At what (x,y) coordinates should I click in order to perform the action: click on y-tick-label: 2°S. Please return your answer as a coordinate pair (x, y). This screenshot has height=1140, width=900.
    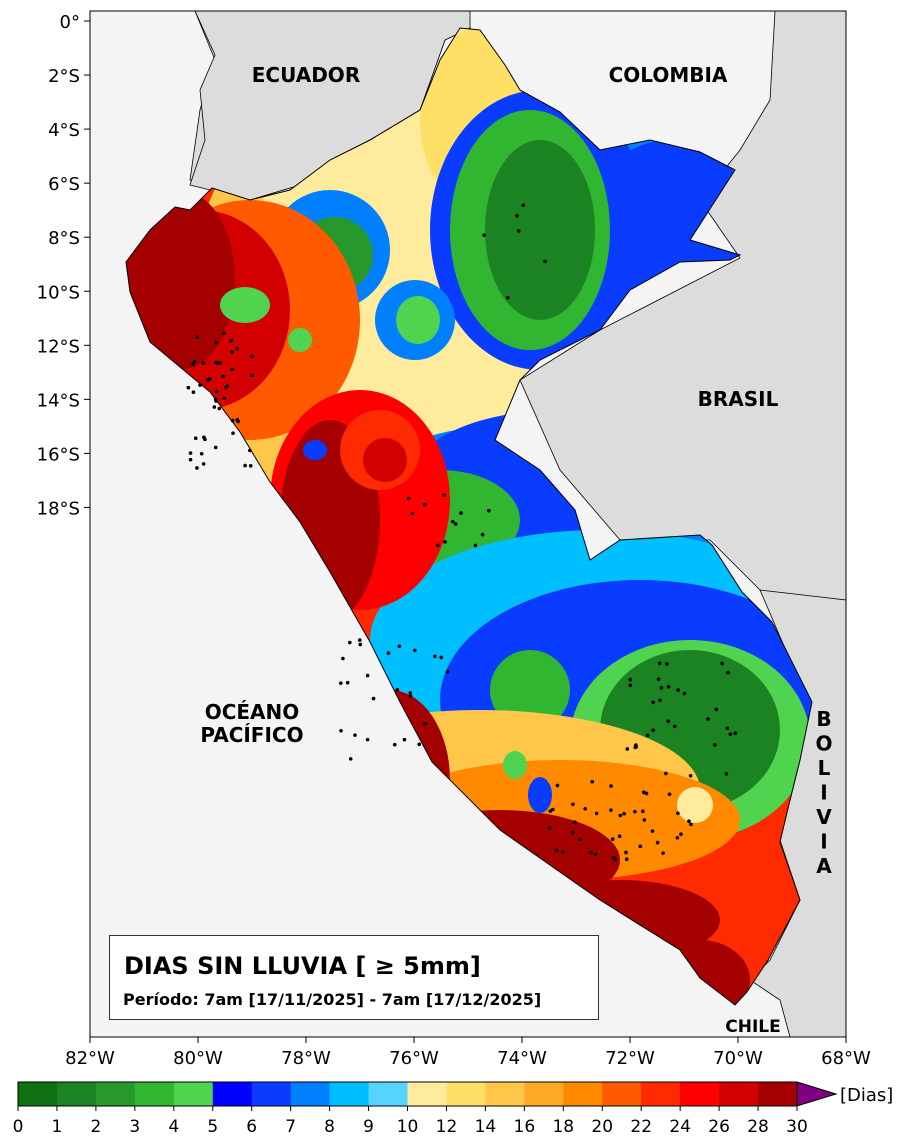
    Looking at the image, I should click on (64, 76).